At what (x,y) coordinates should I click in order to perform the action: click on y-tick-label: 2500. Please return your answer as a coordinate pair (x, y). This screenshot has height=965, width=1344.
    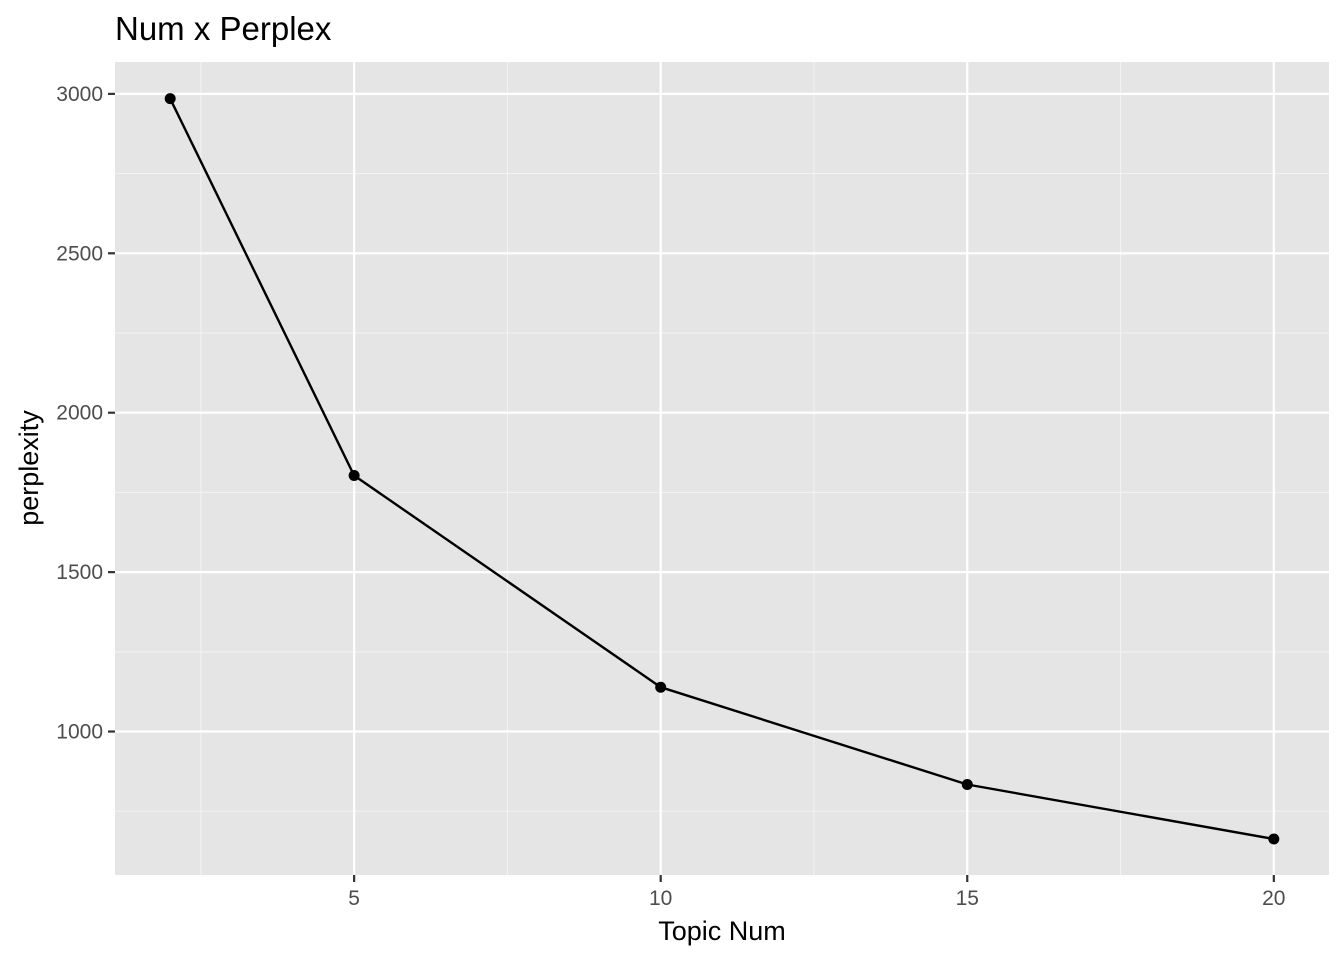
    Looking at the image, I should click on (79, 253).